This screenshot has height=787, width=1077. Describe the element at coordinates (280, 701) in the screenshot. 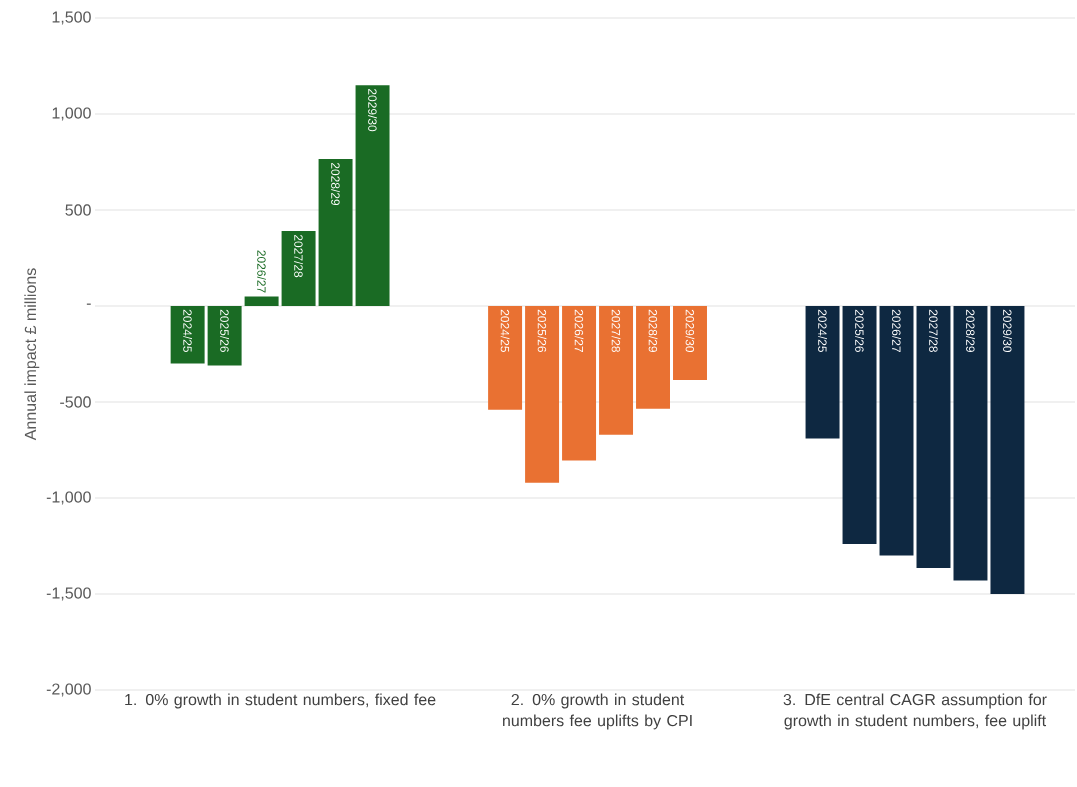

I see `x-tick-label: 1. 0% growth in student numbers, fixed fee` at that location.